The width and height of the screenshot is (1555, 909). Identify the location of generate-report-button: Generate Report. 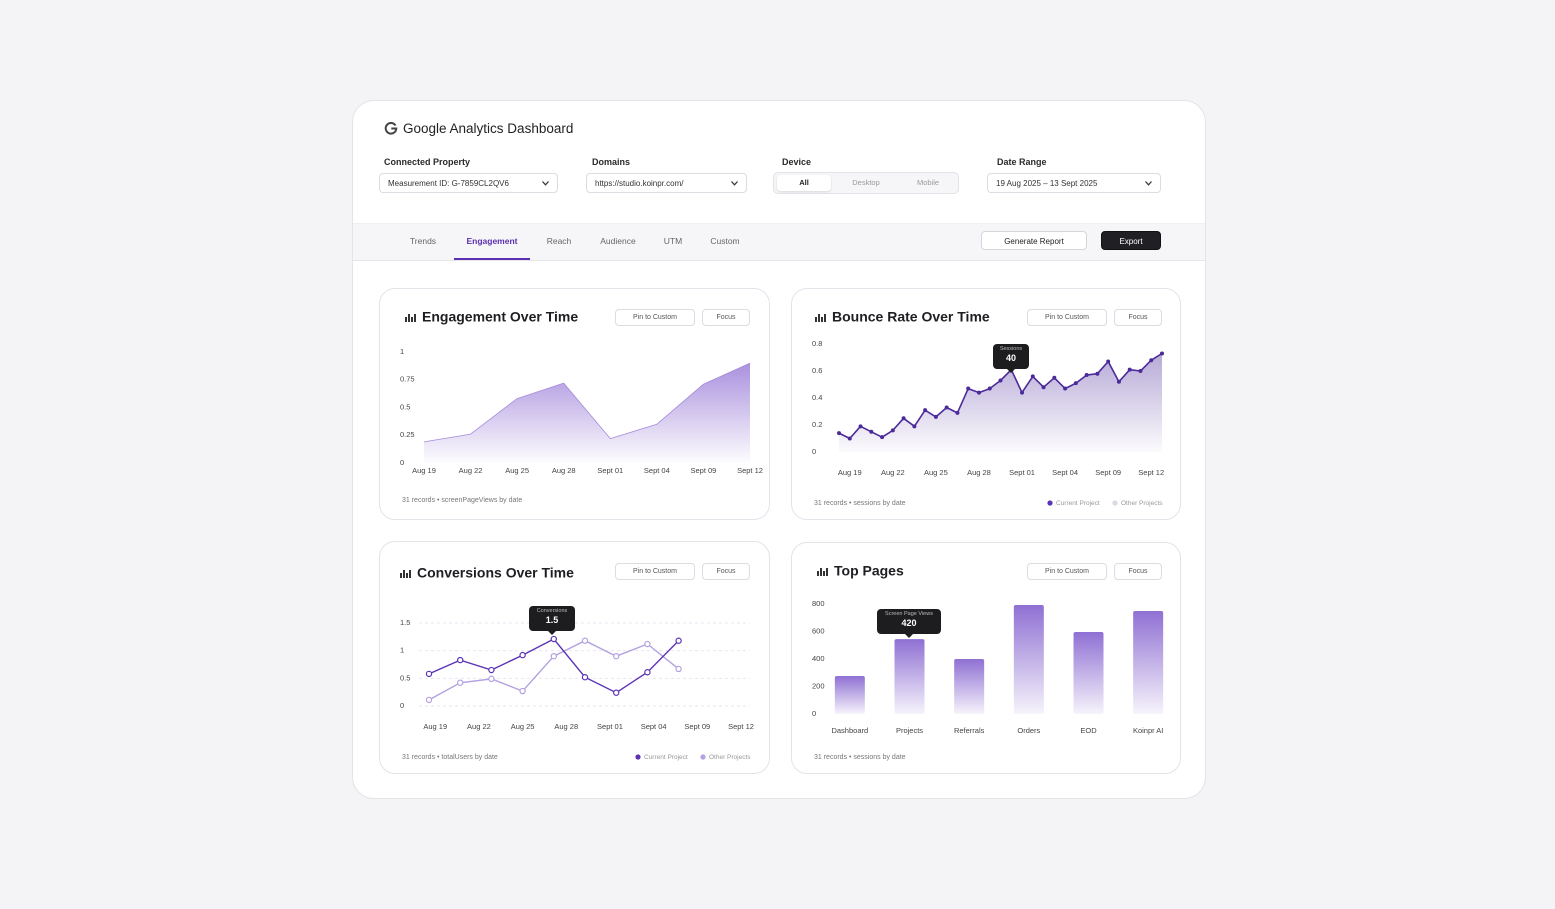
(1034, 240).